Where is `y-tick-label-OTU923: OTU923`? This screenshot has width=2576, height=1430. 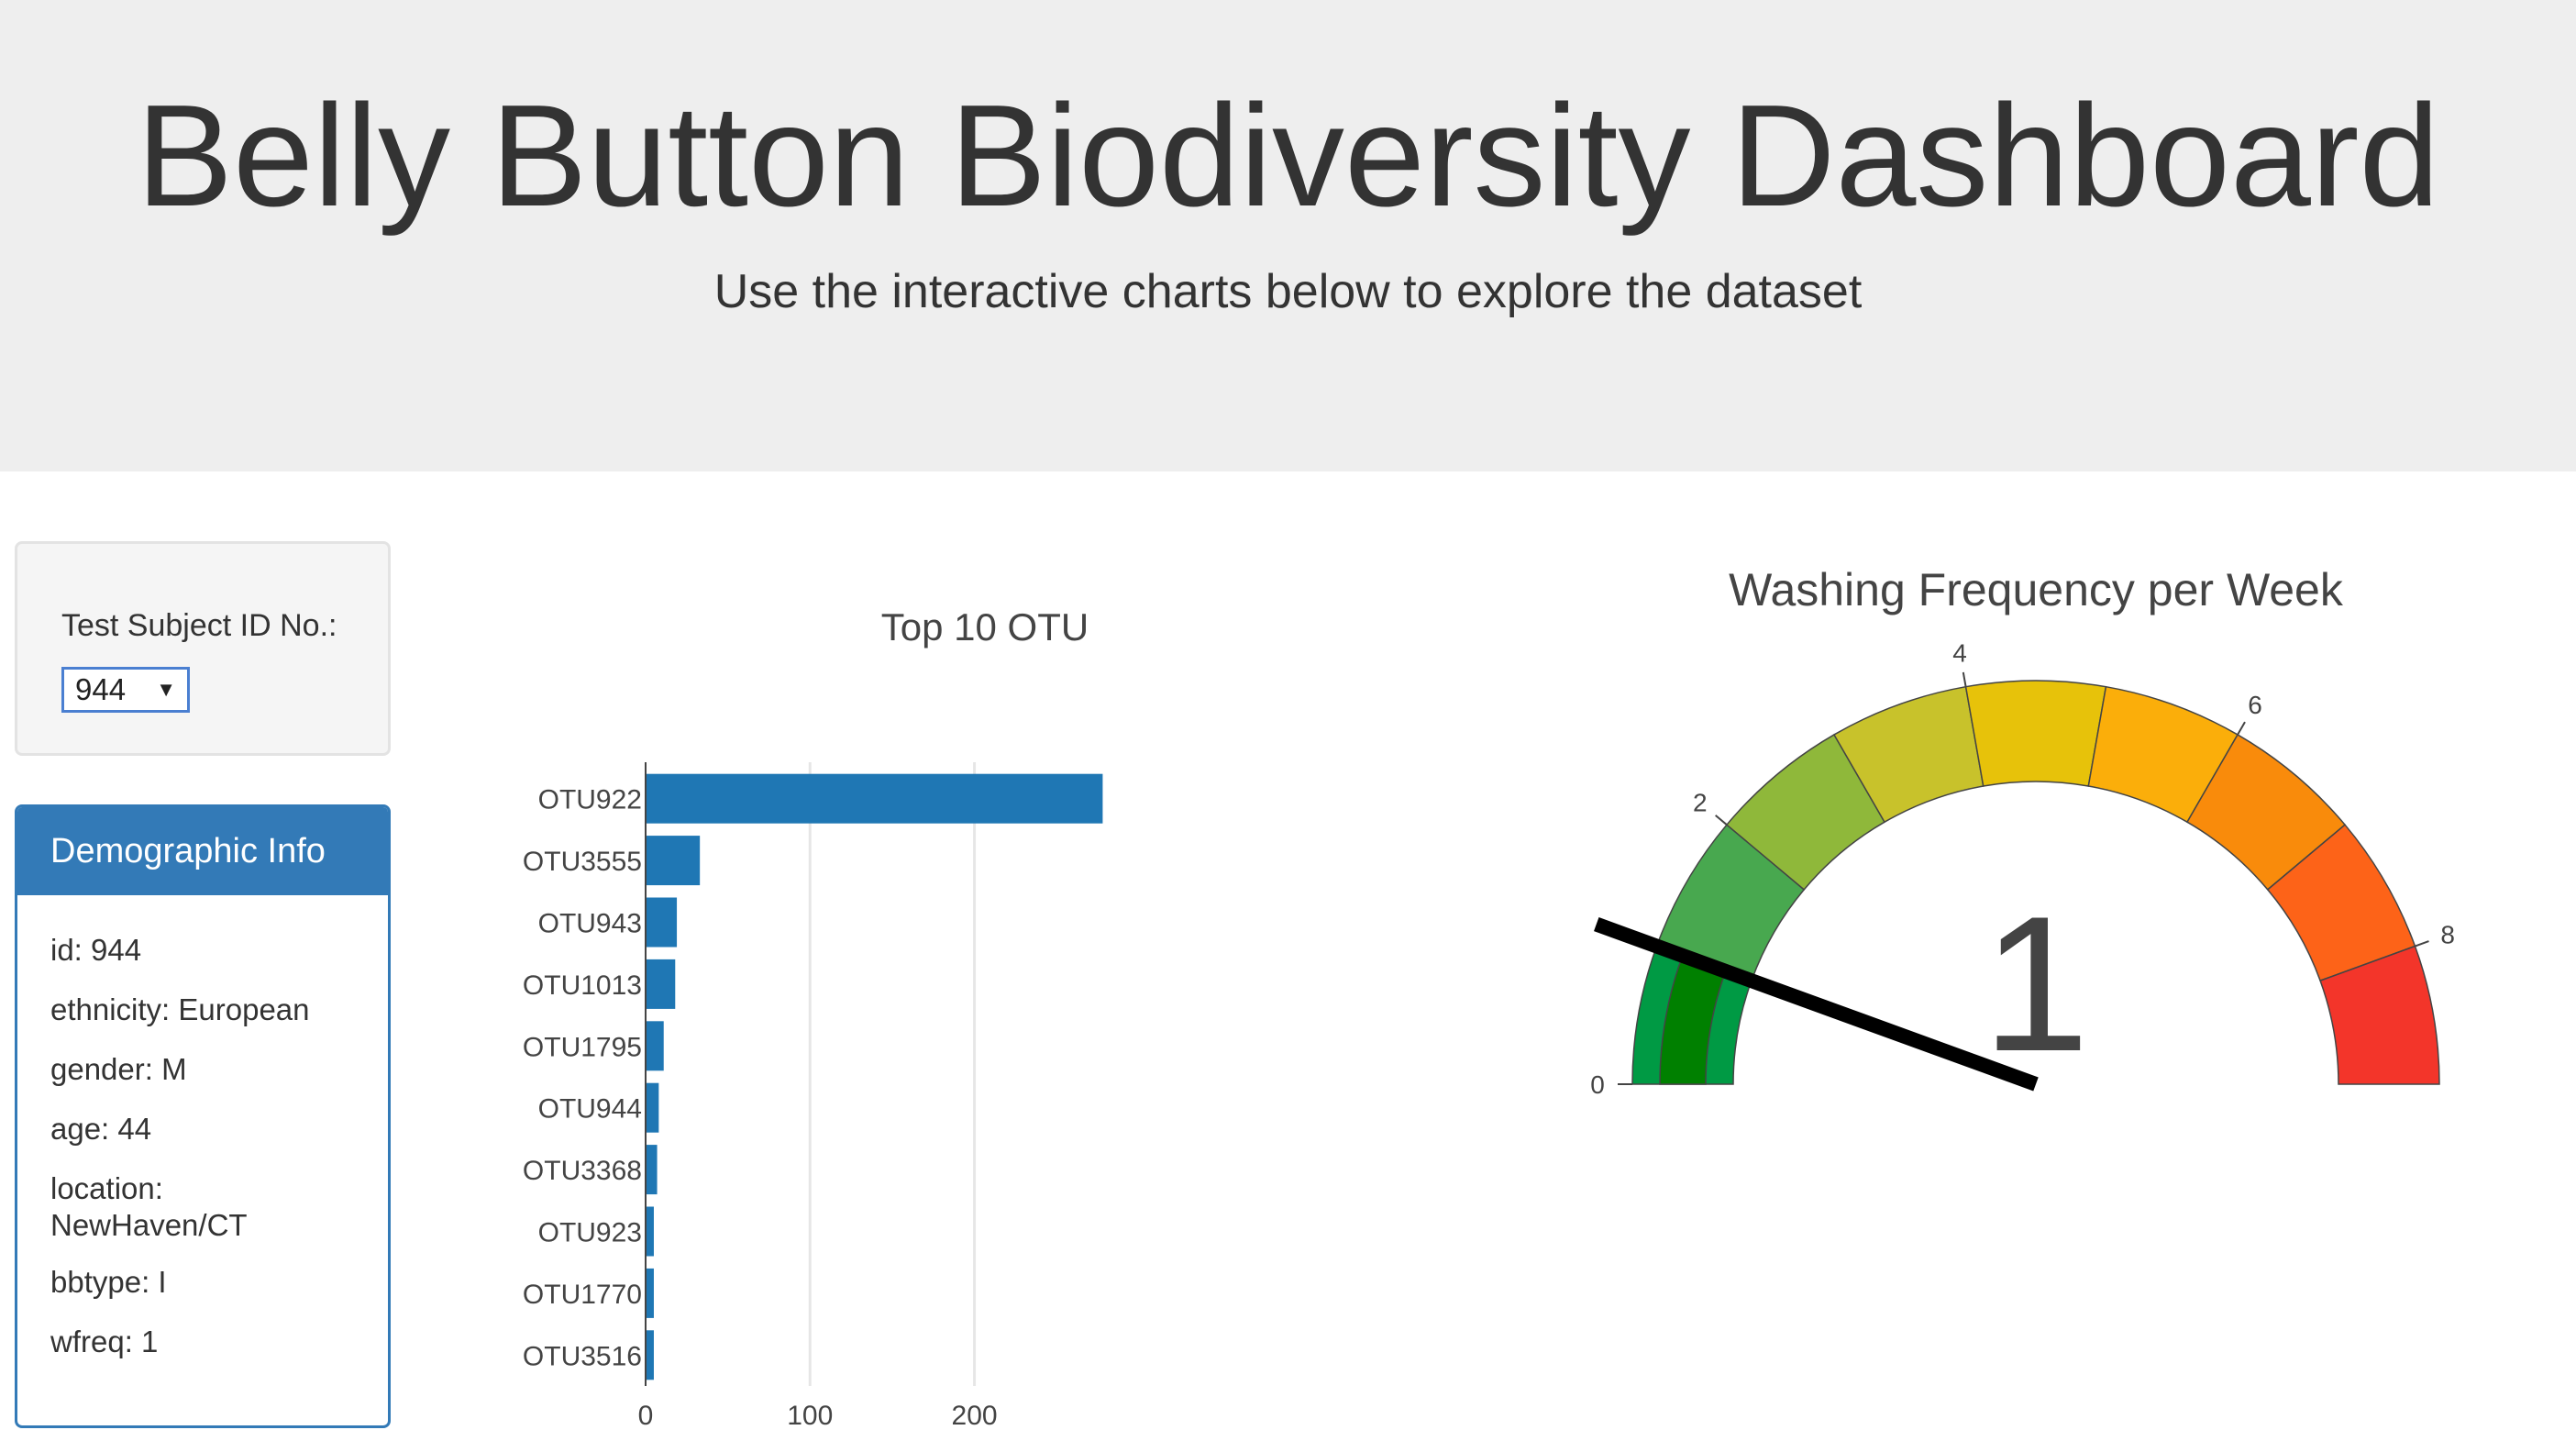
y-tick-label-OTU923: OTU923 is located at coordinates (590, 1233).